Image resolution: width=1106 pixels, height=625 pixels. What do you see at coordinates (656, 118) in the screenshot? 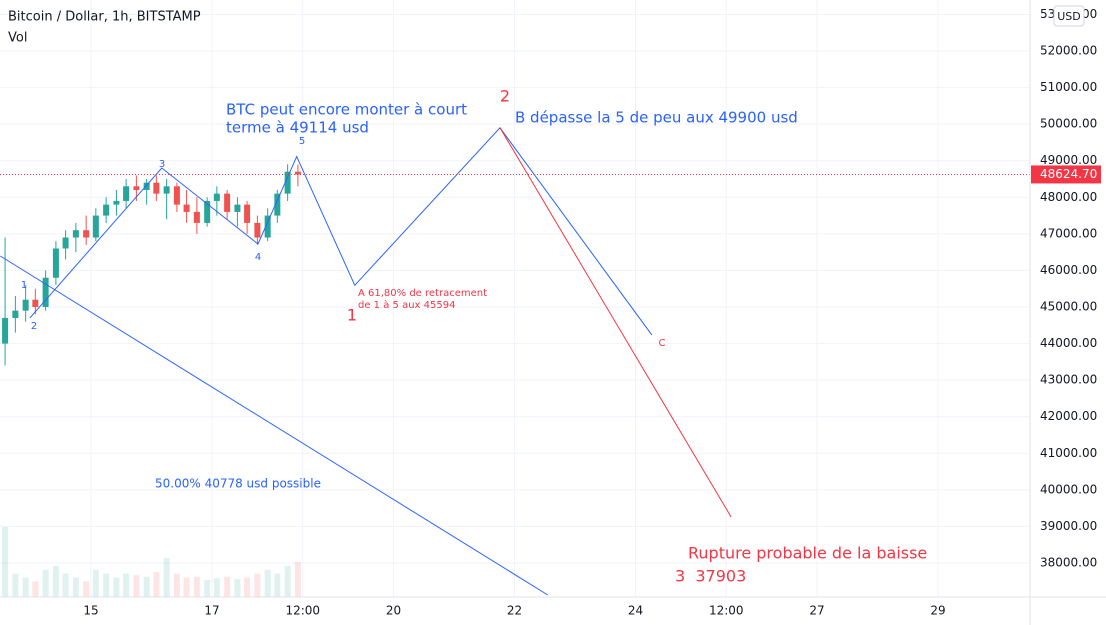
I see `annotation-b: B dépasse la 5 de peu aux 49900 usd` at bounding box center [656, 118].